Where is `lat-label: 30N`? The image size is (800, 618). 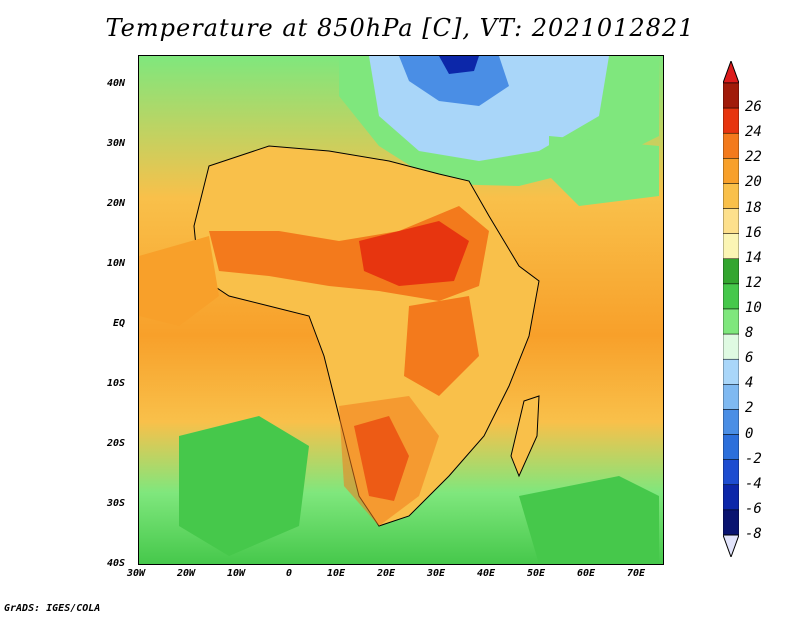
lat-label: 30N is located at coordinates (116, 143).